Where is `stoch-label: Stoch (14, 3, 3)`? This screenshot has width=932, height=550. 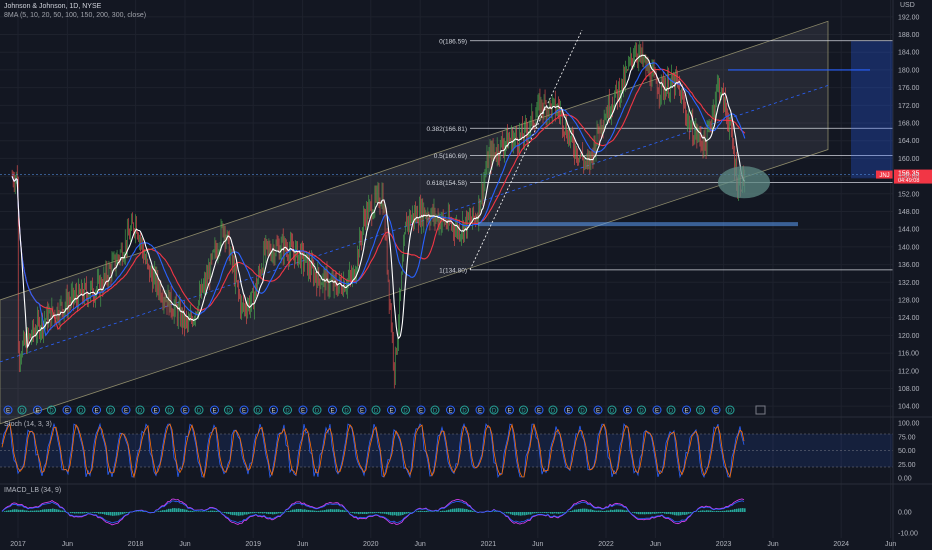 stoch-label: Stoch (14, 3, 3) is located at coordinates (28, 424).